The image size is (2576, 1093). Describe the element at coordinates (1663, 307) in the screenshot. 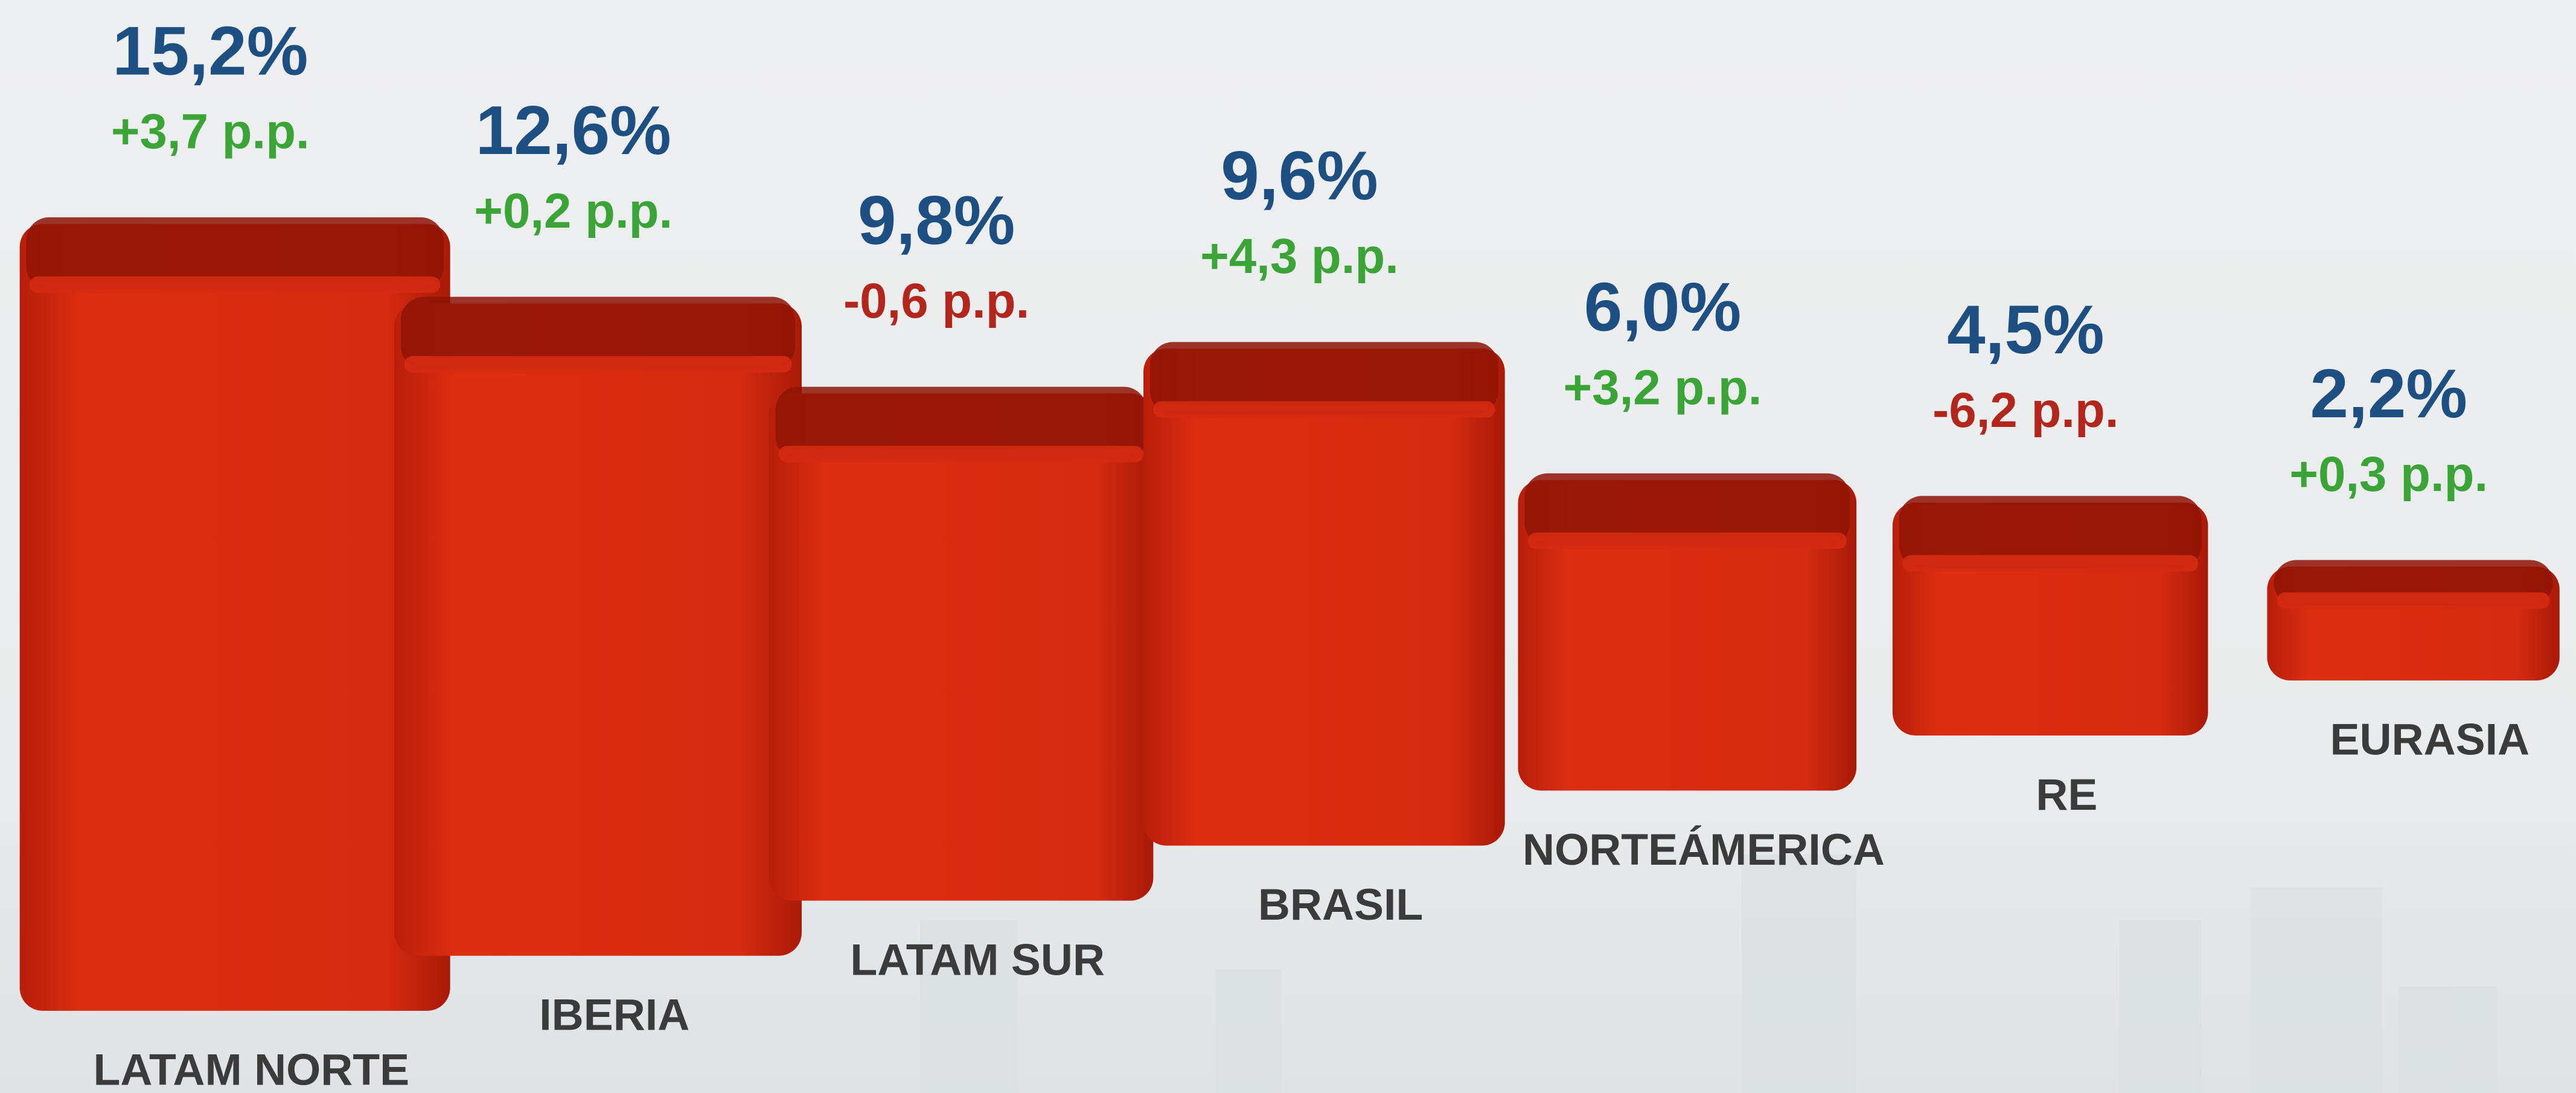

I see `value-label: 6,0%` at that location.